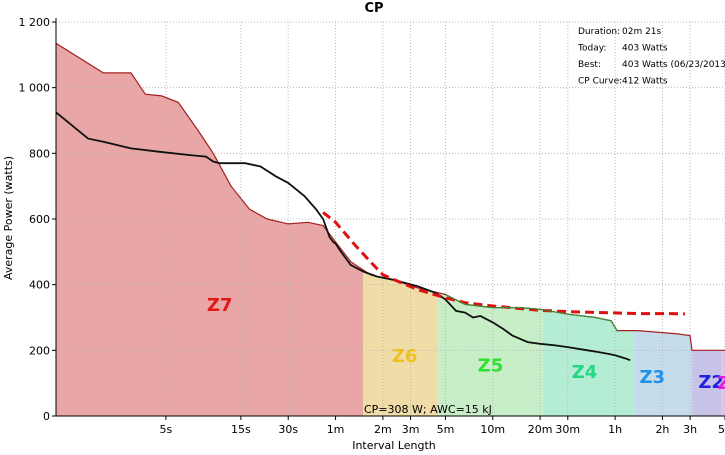 This screenshot has height=455, width=725. Describe the element at coordinates (39, 350) in the screenshot. I see `y-tick-label: 200` at that location.